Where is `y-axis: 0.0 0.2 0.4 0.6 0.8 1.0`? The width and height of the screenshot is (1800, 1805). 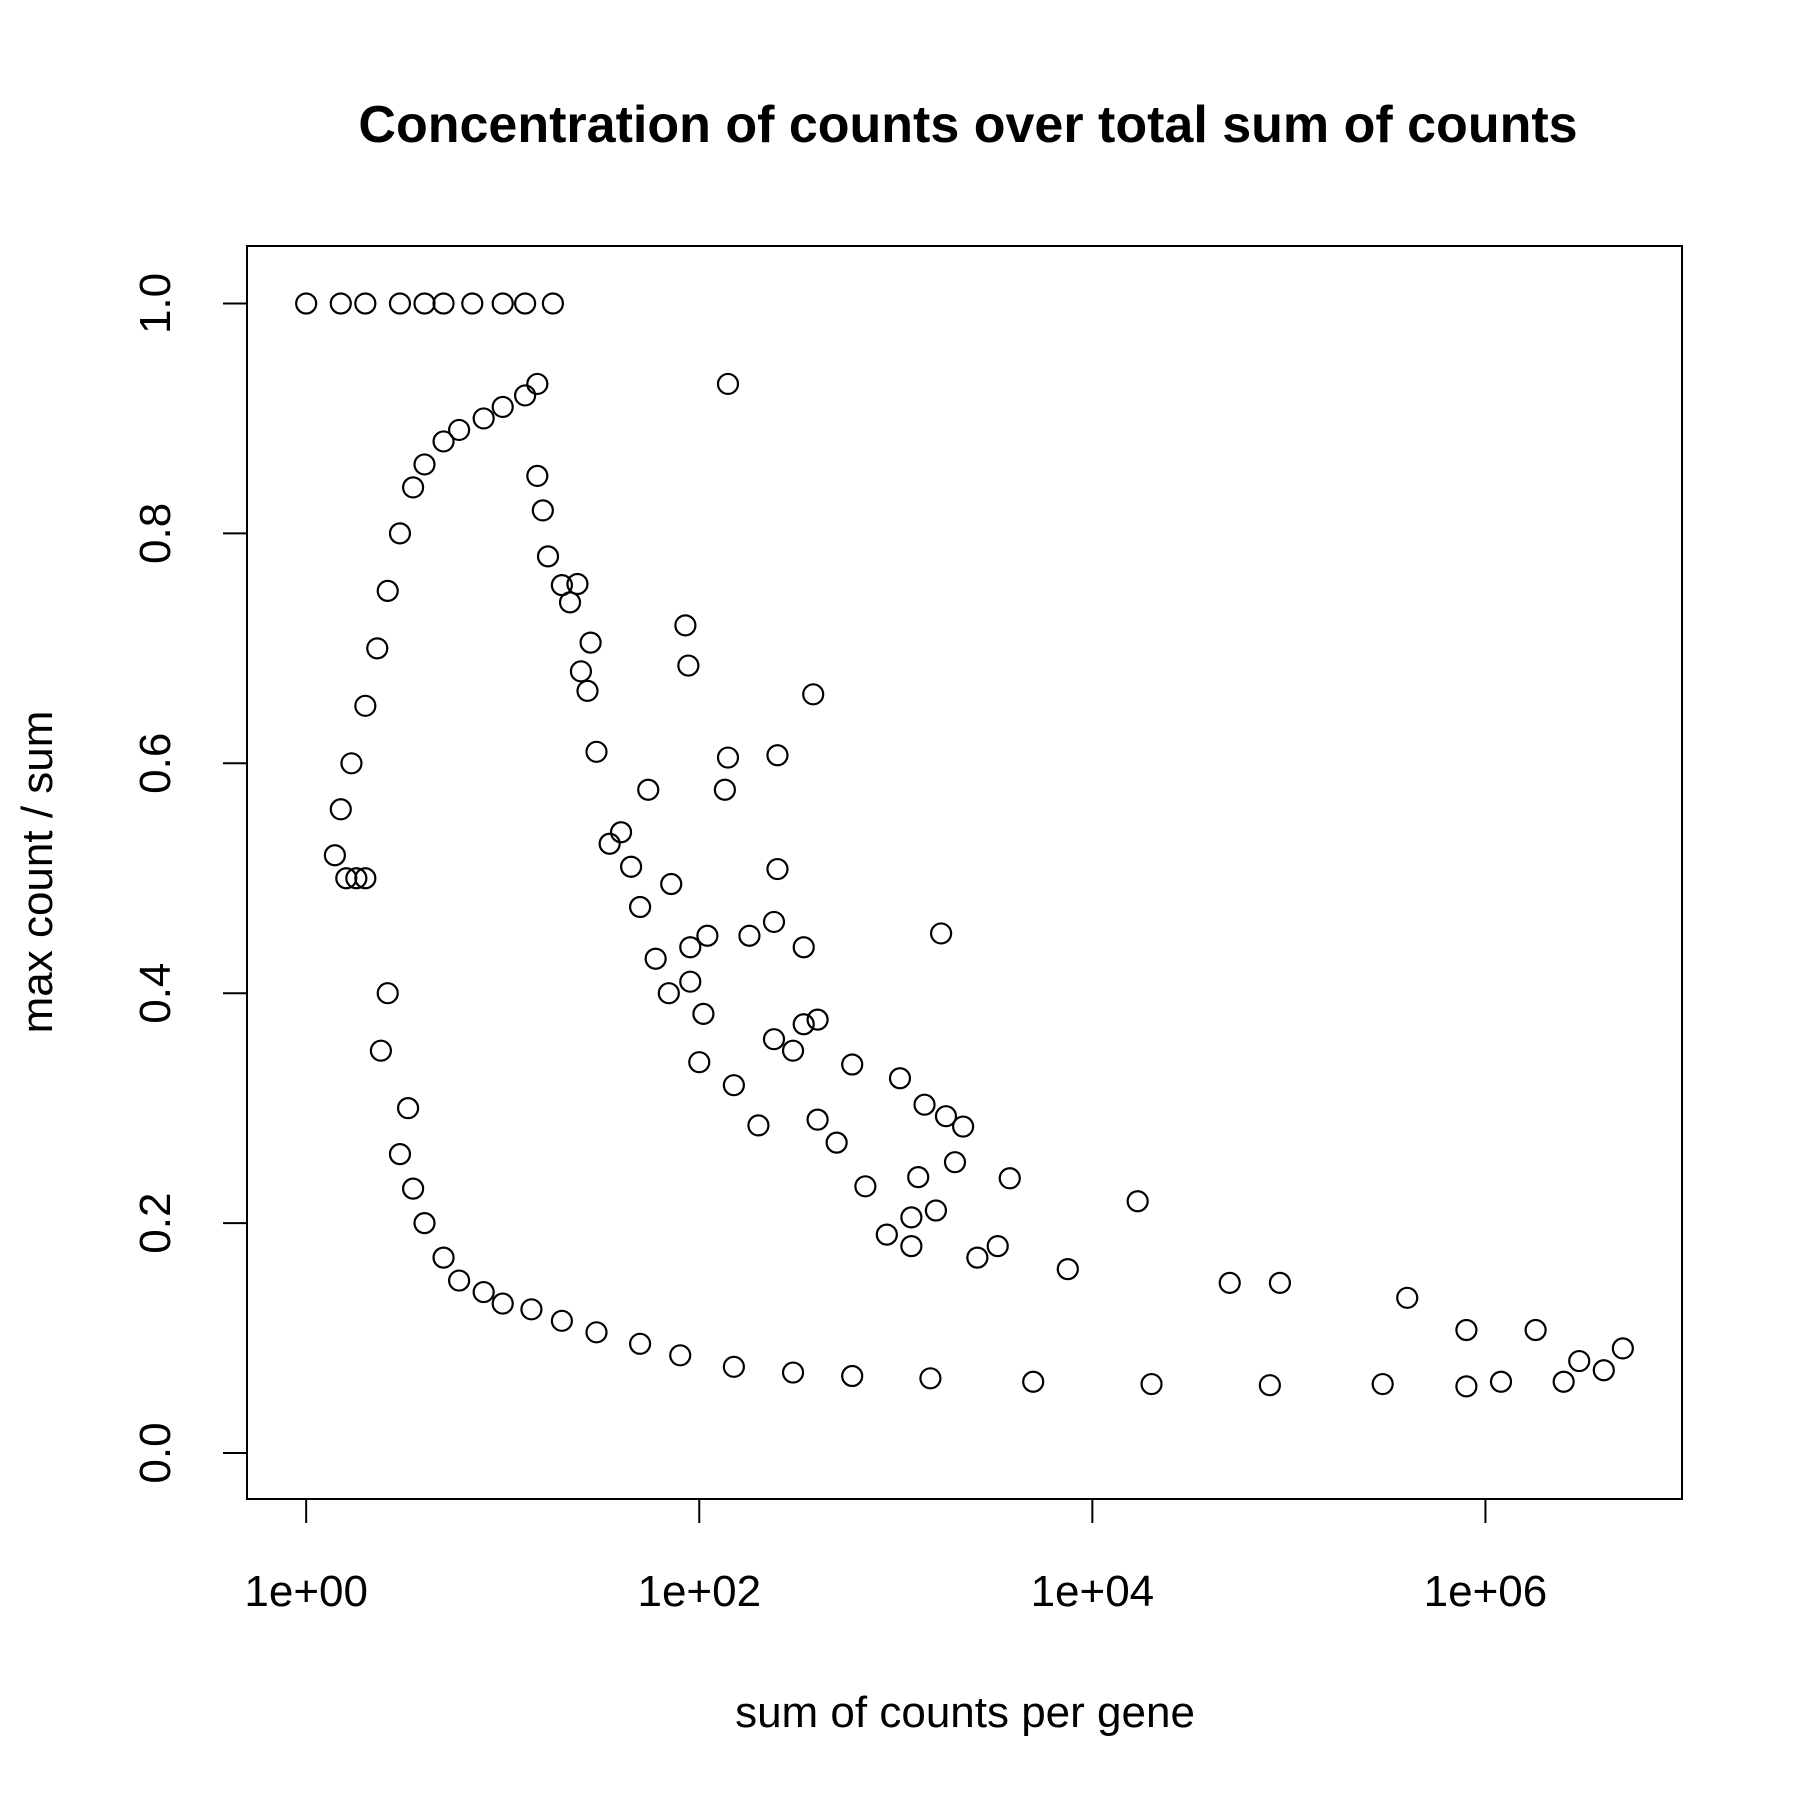
y-axis: 0.0 0.2 0.4 0.6 0.8 1.0 is located at coordinates (189, 878).